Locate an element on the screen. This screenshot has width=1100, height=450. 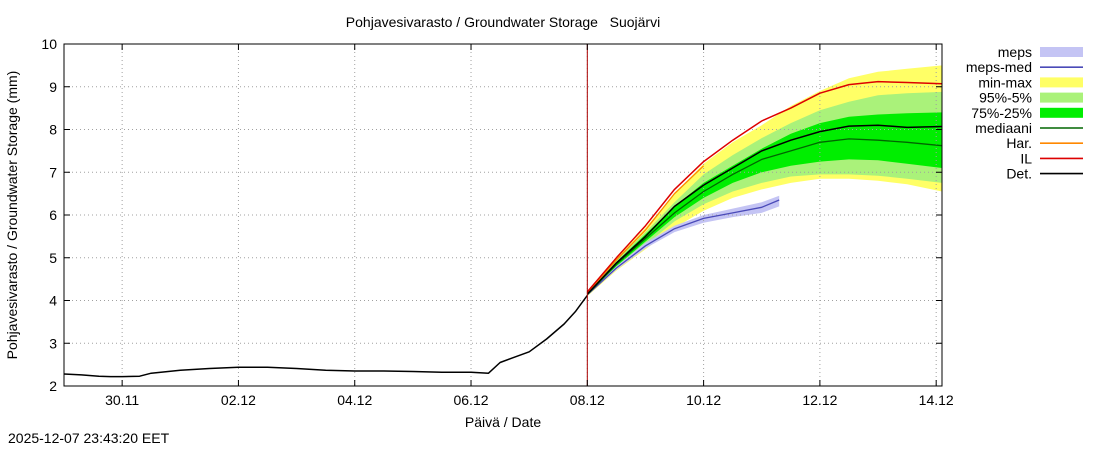
y-tick-label: 9 is located at coordinates (53, 87).